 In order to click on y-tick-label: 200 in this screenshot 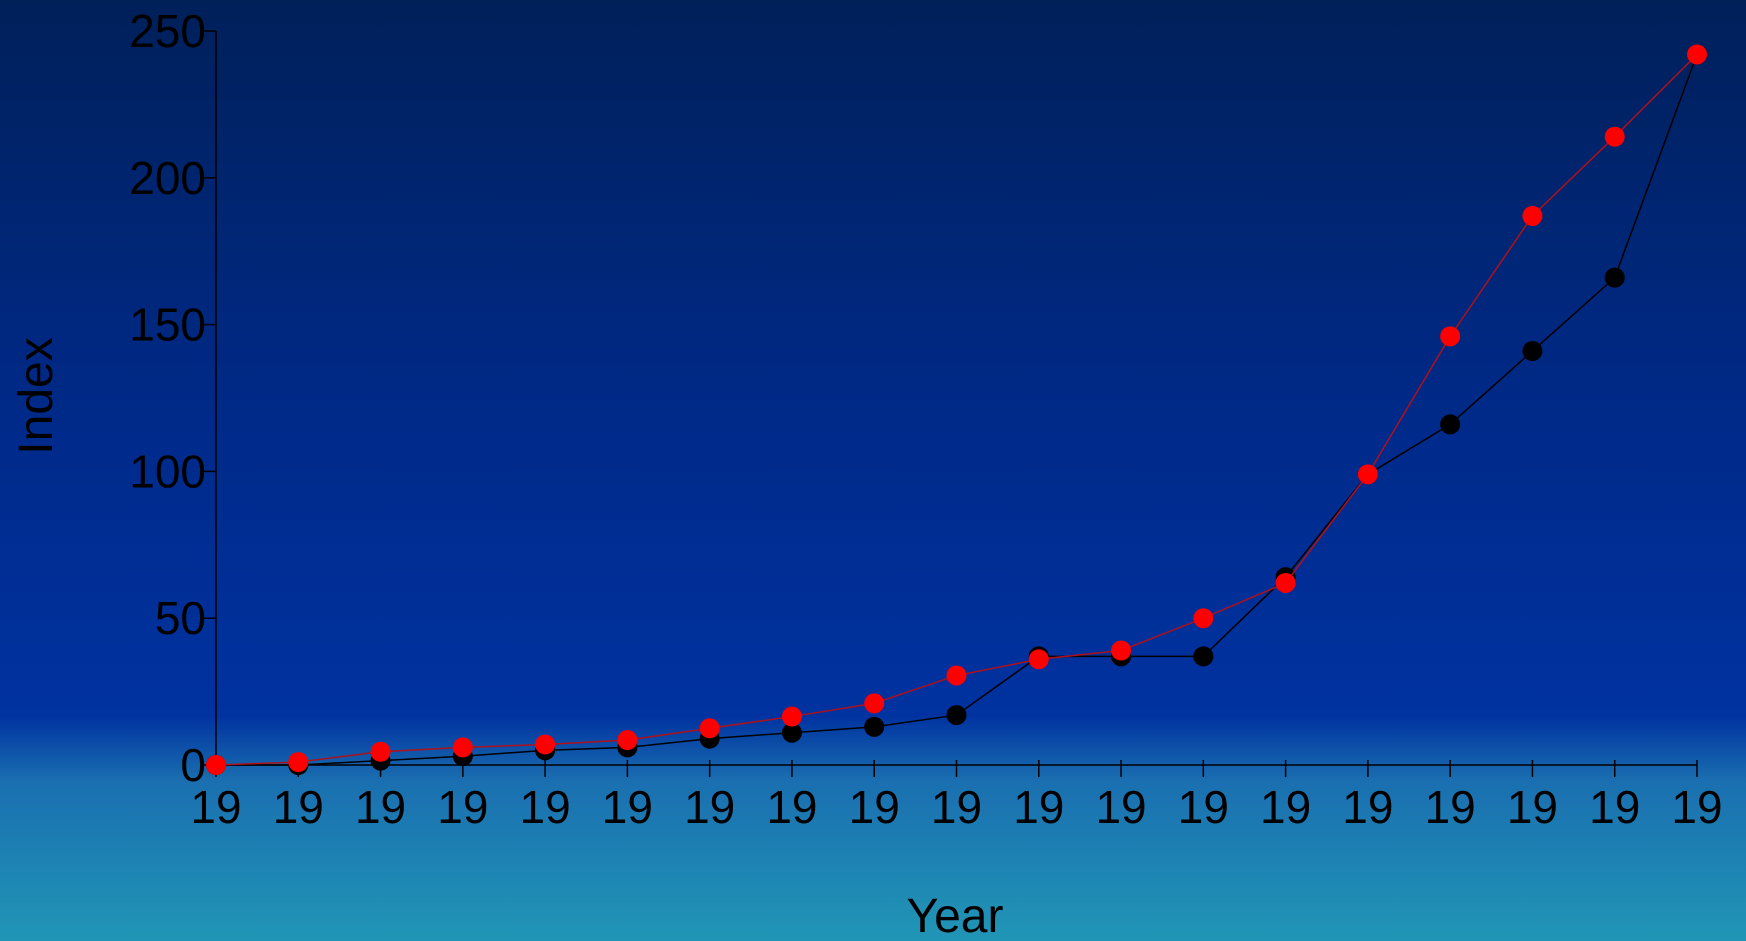, I will do `click(167, 178)`.